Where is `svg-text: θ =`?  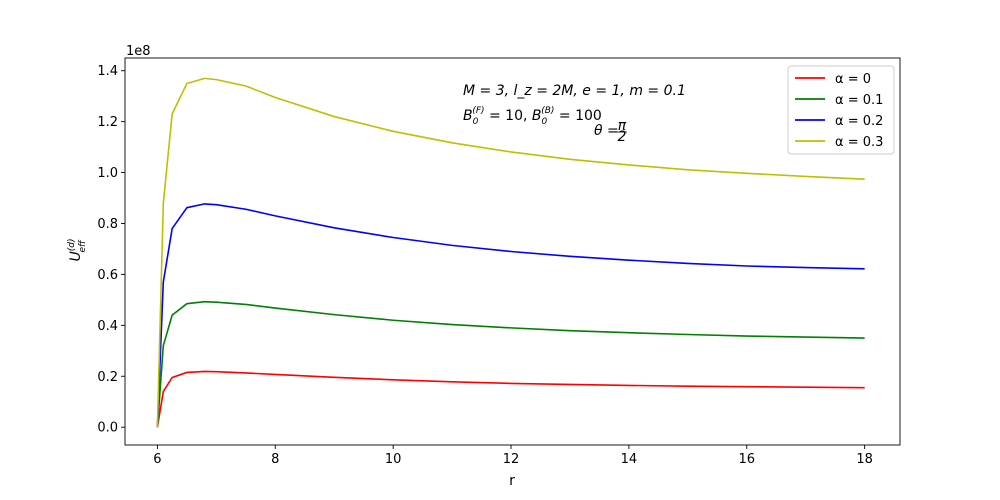 svg-text: θ = is located at coordinates (606, 131).